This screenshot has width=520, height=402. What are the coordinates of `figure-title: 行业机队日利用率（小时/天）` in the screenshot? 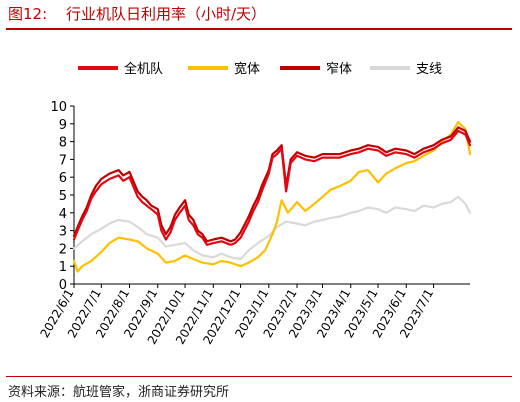 It's located at (165, 14).